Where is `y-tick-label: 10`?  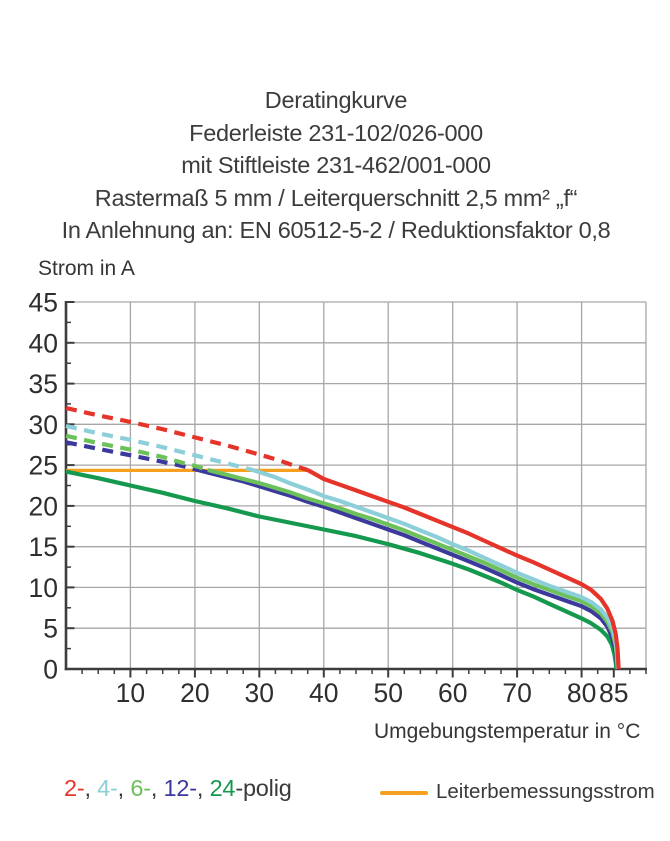 y-tick-label: 10 is located at coordinates (43, 588).